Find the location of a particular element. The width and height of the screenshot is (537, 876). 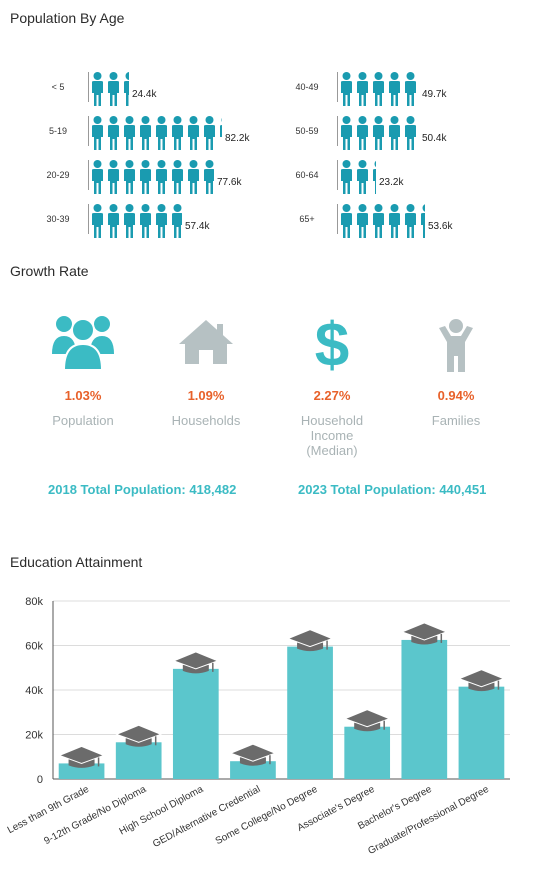

age-group-label: 20-29 is located at coordinates (58, 175).